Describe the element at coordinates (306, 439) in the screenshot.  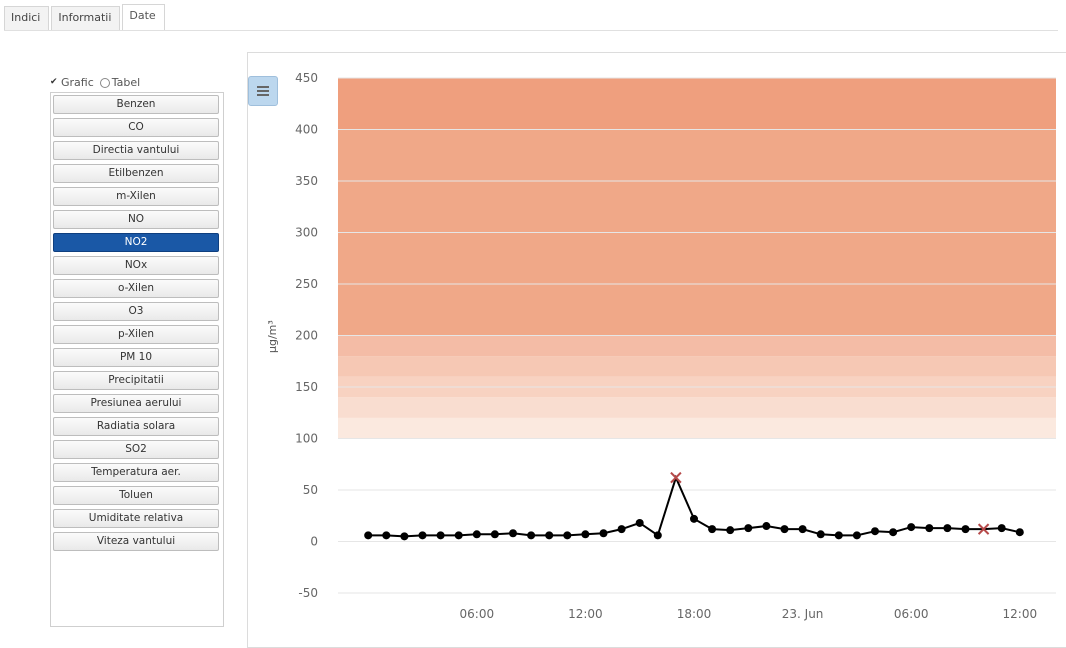
I see `y-tick-label: 100` at that location.